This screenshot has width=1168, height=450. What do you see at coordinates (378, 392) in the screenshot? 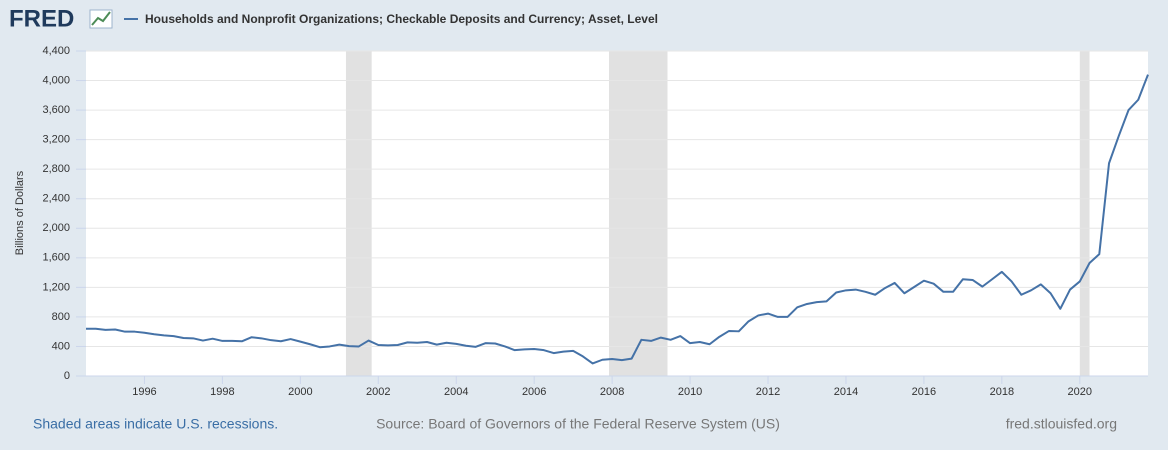
I see `x-tick-label: 2002` at bounding box center [378, 392].